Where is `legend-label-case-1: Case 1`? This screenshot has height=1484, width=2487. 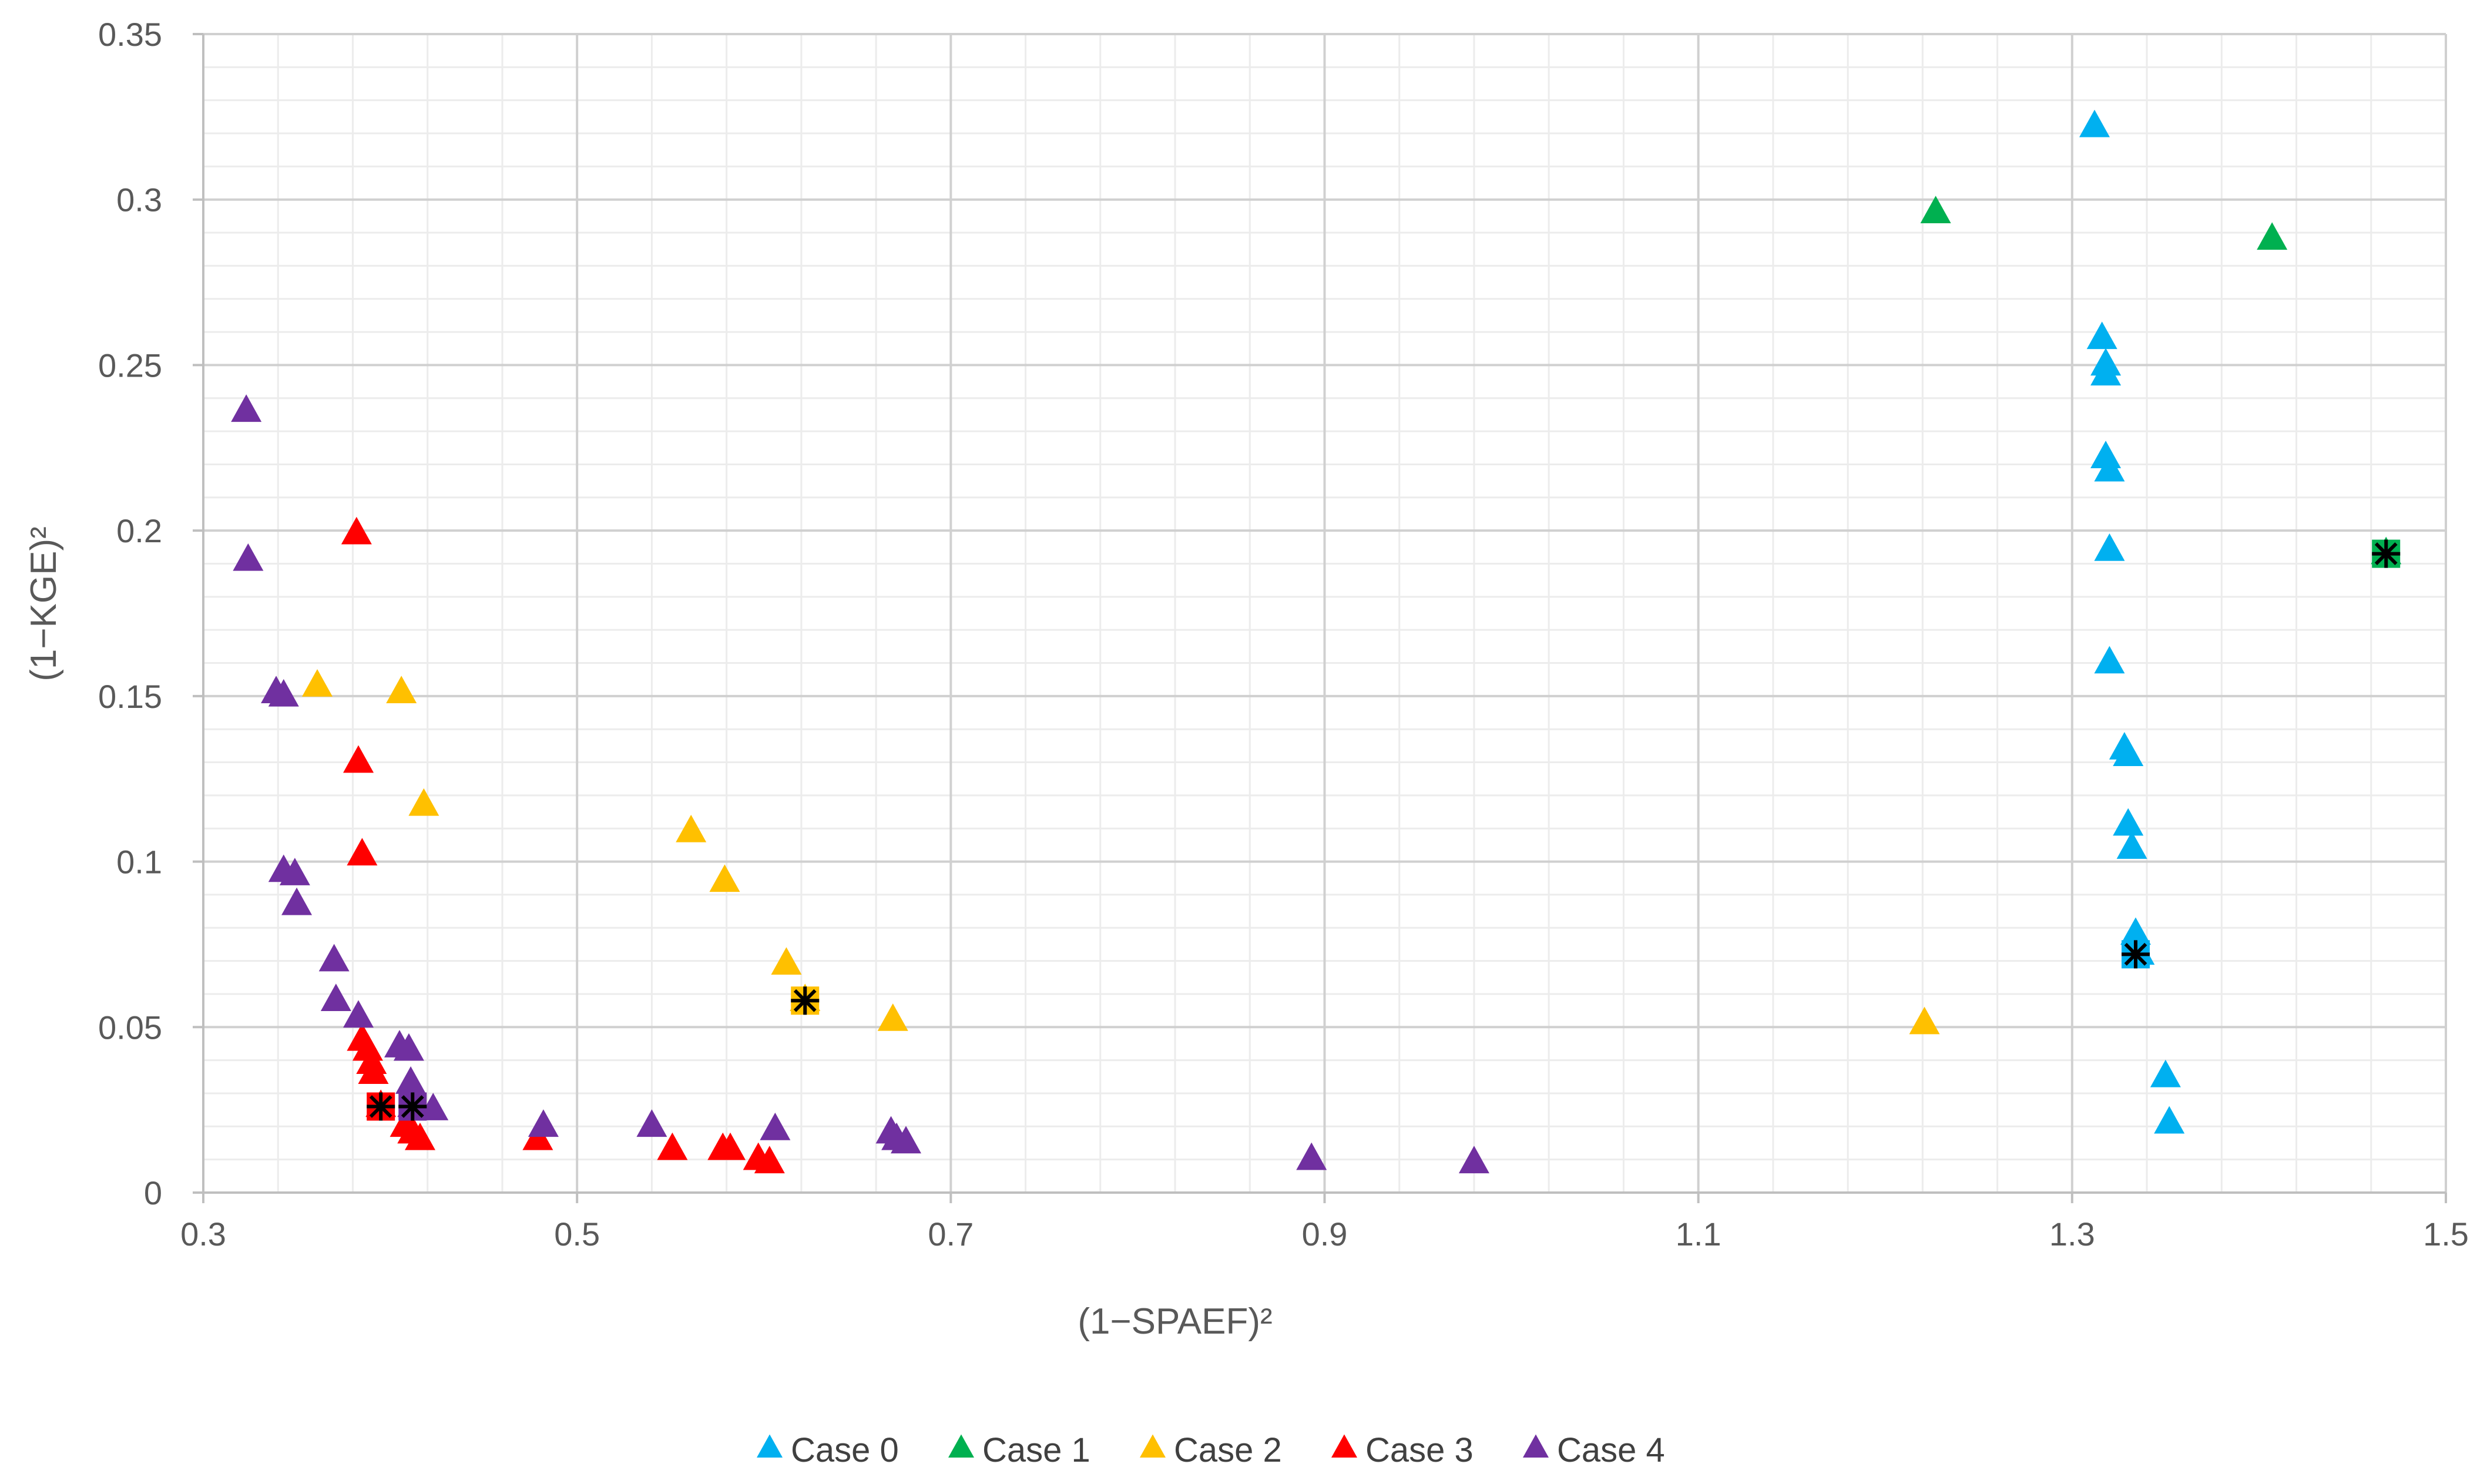 legend-label-case-1: Case 1 is located at coordinates (1036, 1450).